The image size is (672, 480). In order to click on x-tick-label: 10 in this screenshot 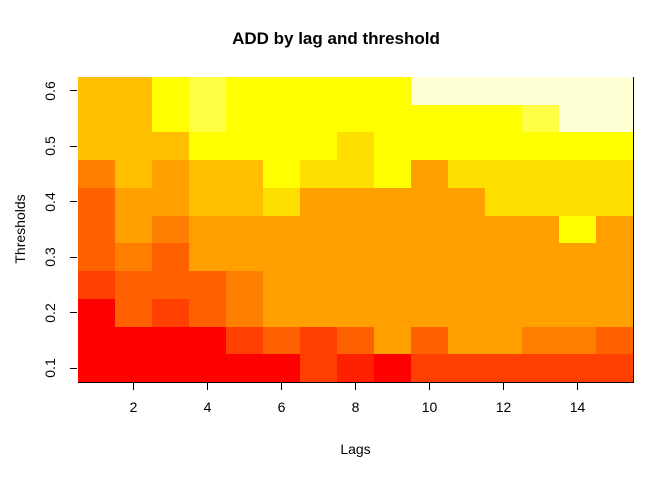, I will do `click(429, 407)`.